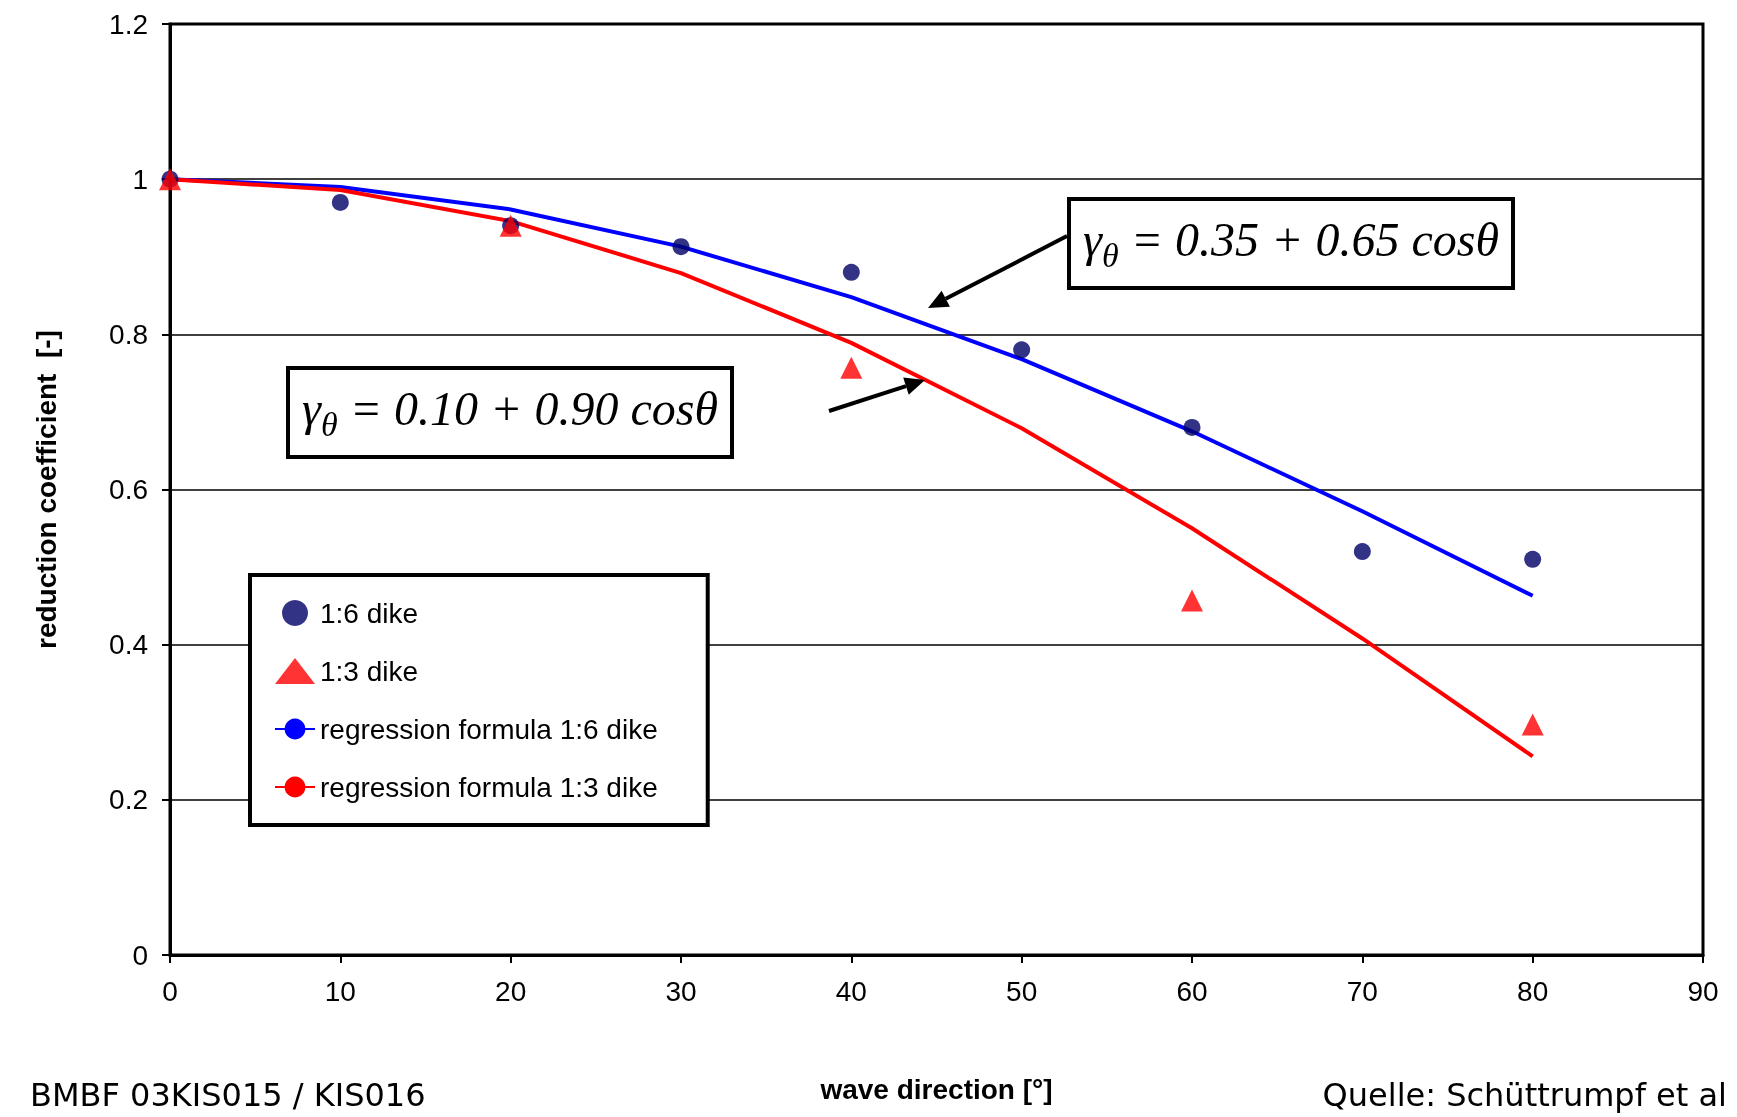  What do you see at coordinates (489, 787) in the screenshot?
I see `legend-label: regression formula 1:3 dike` at bounding box center [489, 787].